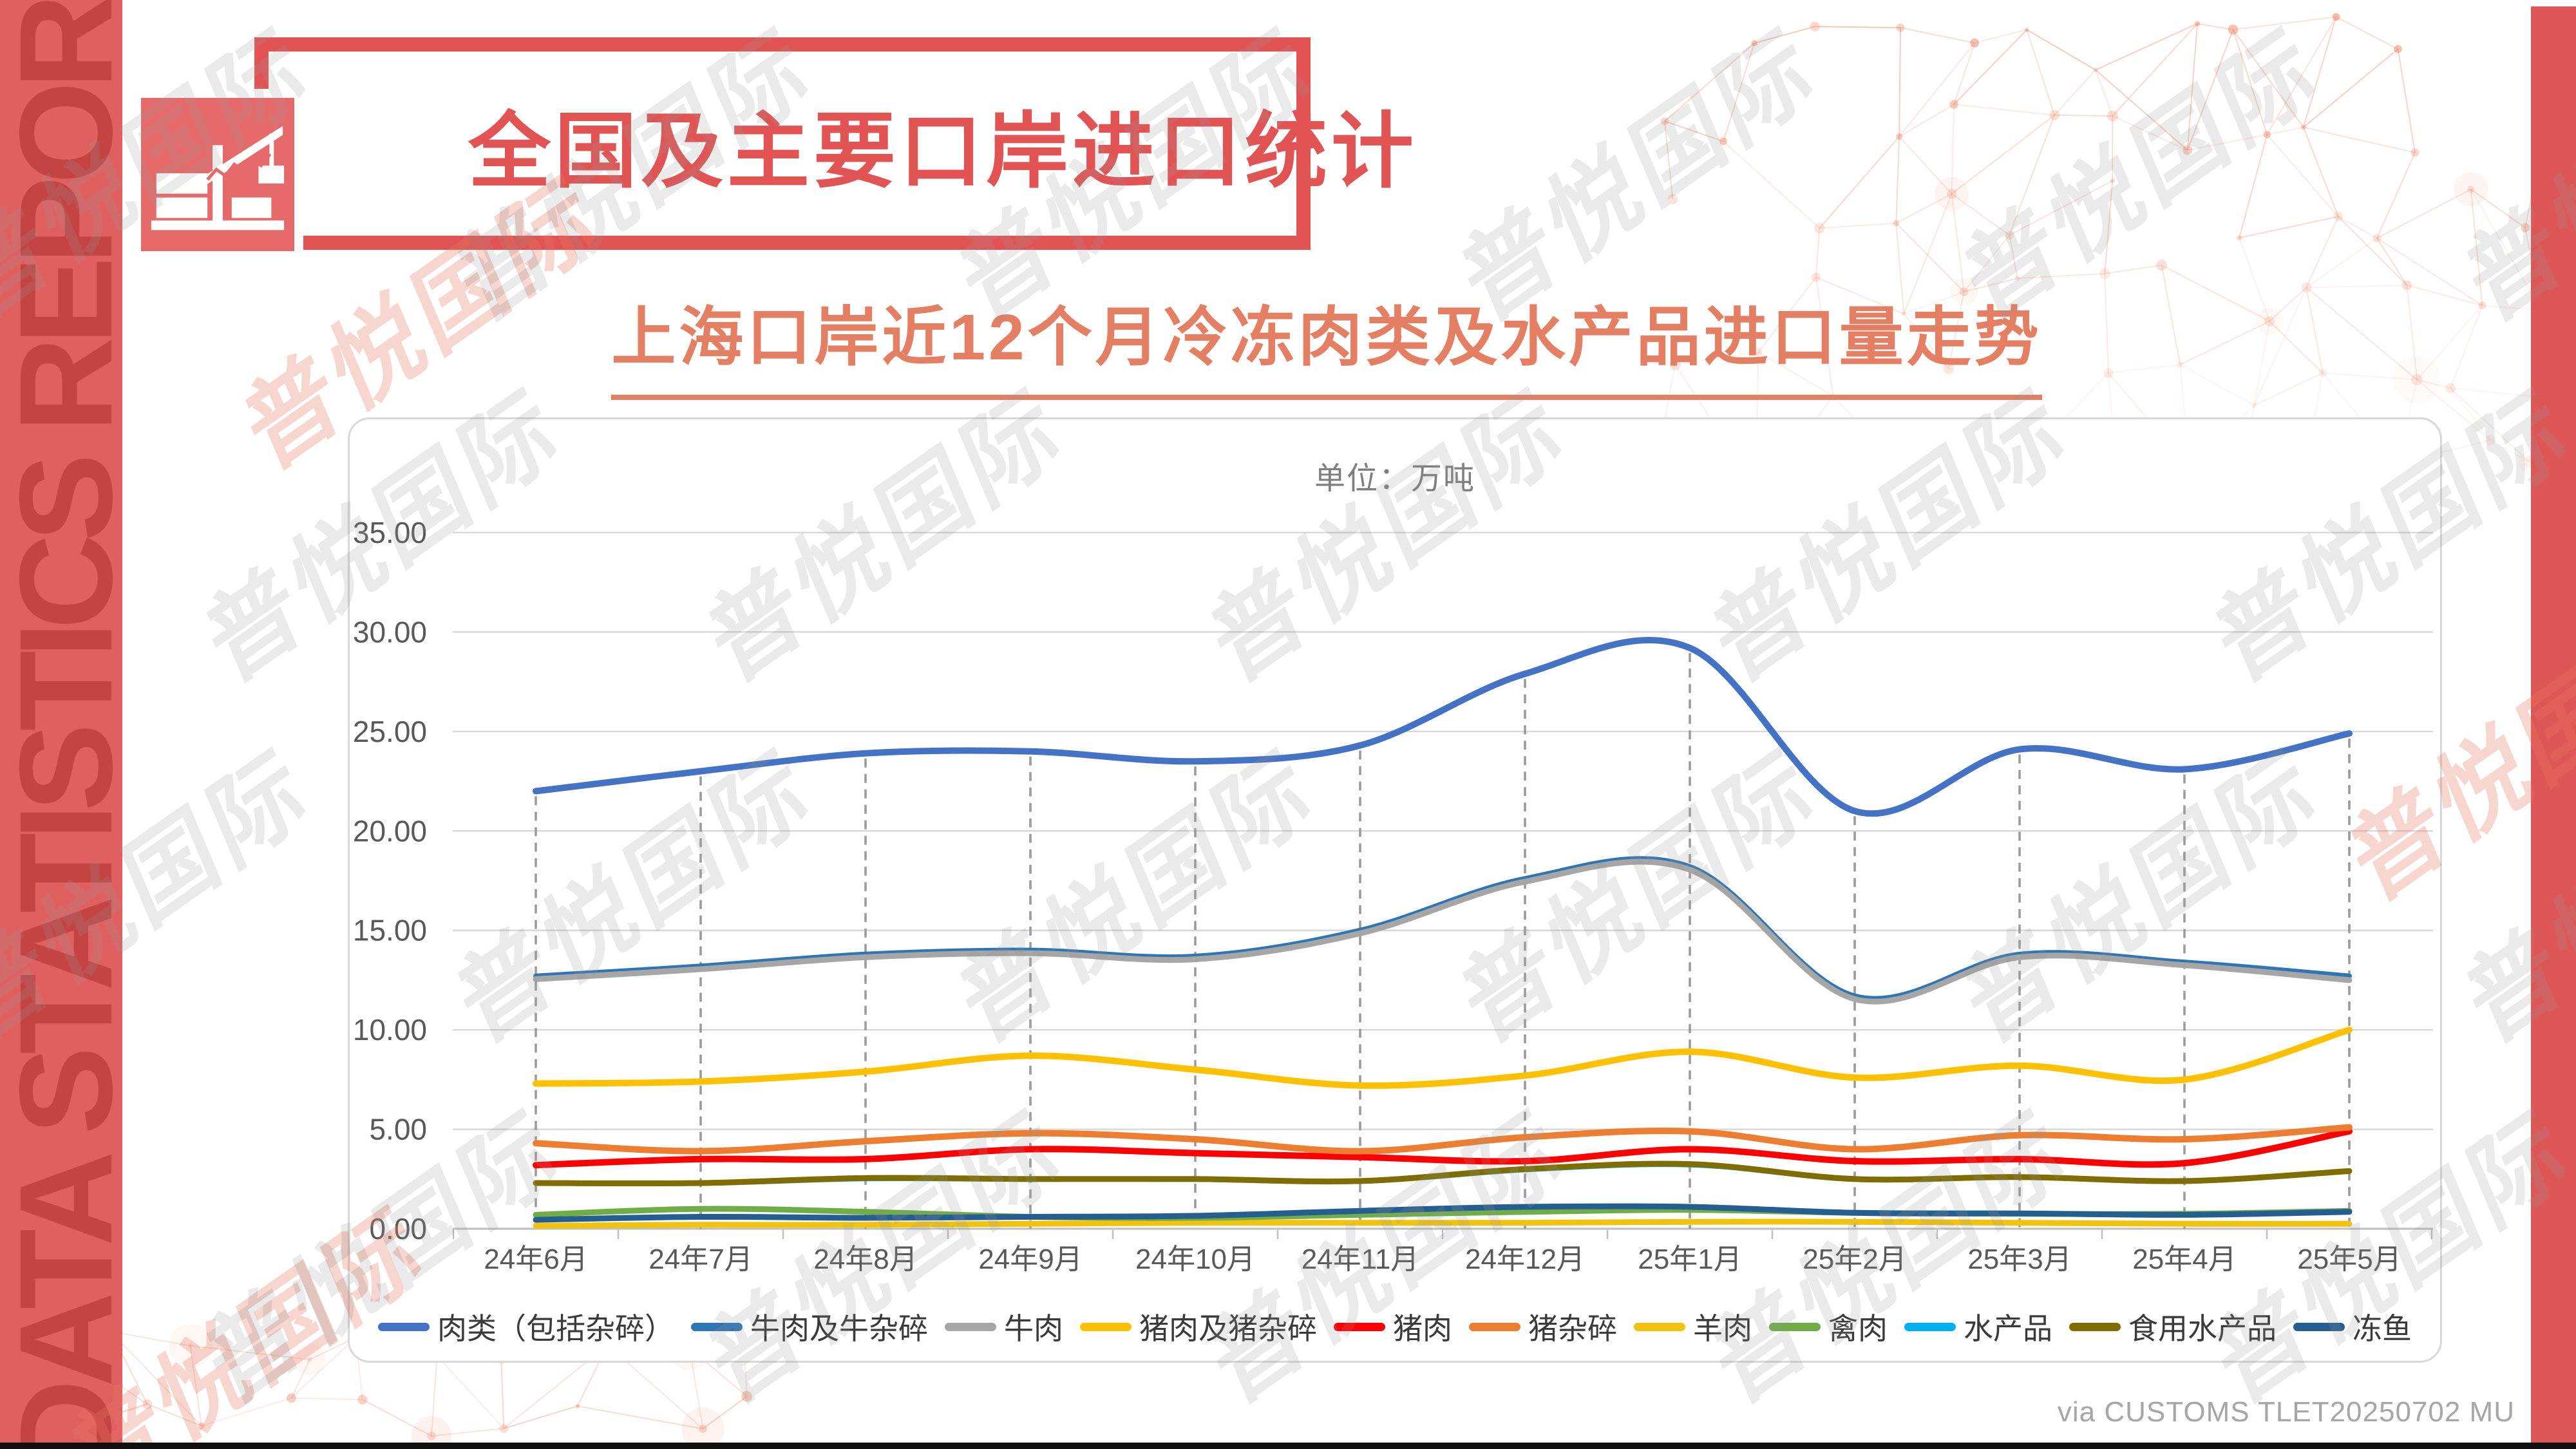 The height and width of the screenshot is (1449, 2576). I want to click on svg-text: 25年1月, so click(1690, 1259).